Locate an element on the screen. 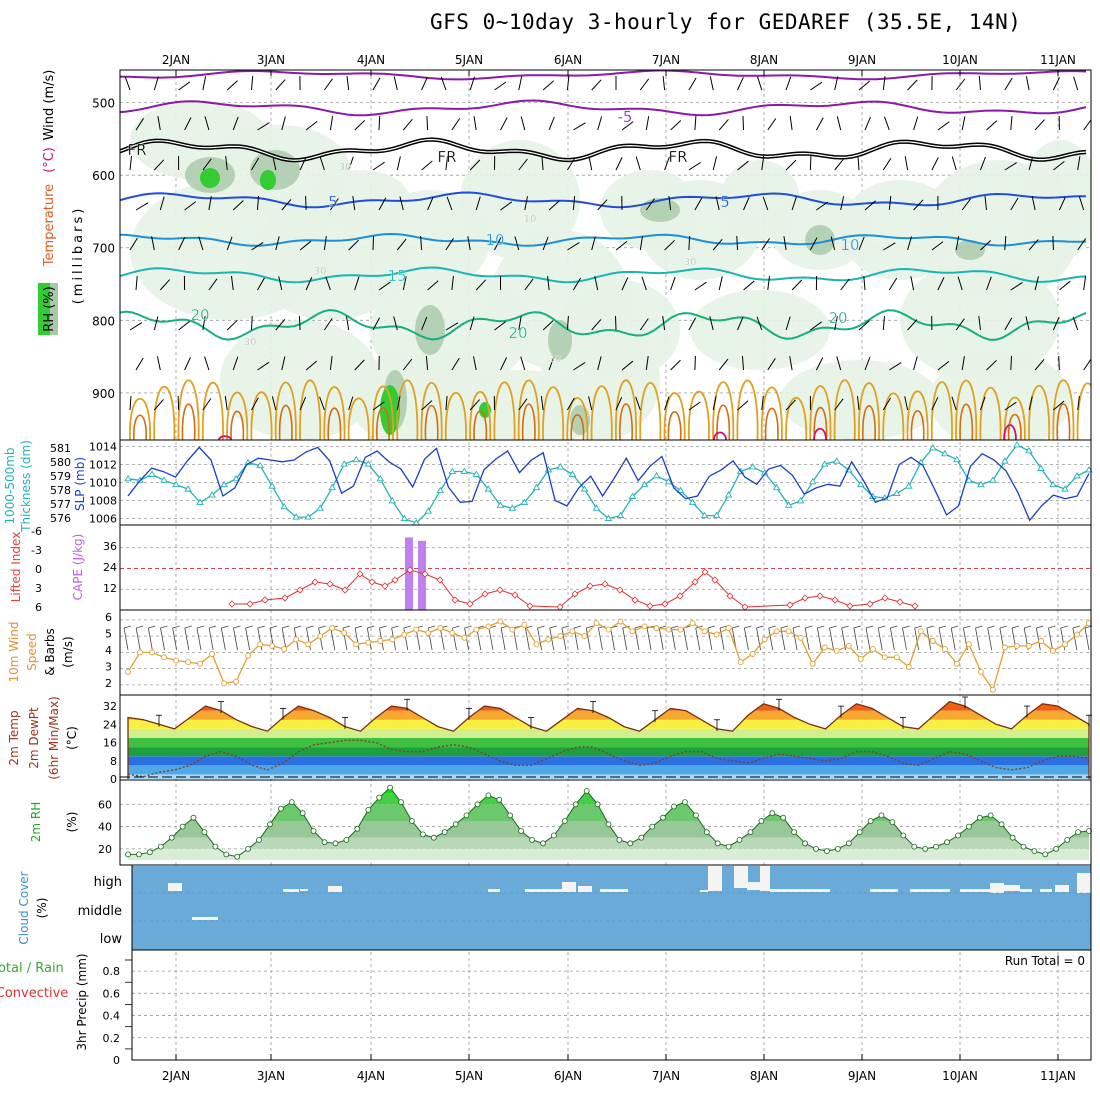  panel-frame-precip is located at coordinates (611, 1005).